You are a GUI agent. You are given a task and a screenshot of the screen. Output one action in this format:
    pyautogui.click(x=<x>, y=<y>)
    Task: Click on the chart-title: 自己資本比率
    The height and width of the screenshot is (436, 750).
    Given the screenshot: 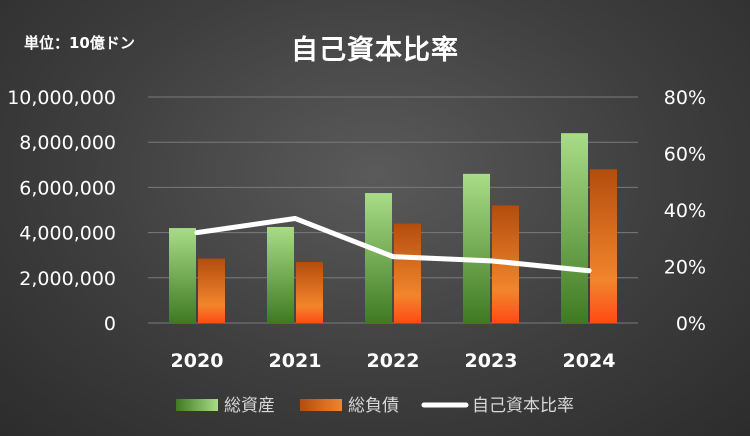 What is the action you would take?
    pyautogui.click(x=375, y=50)
    